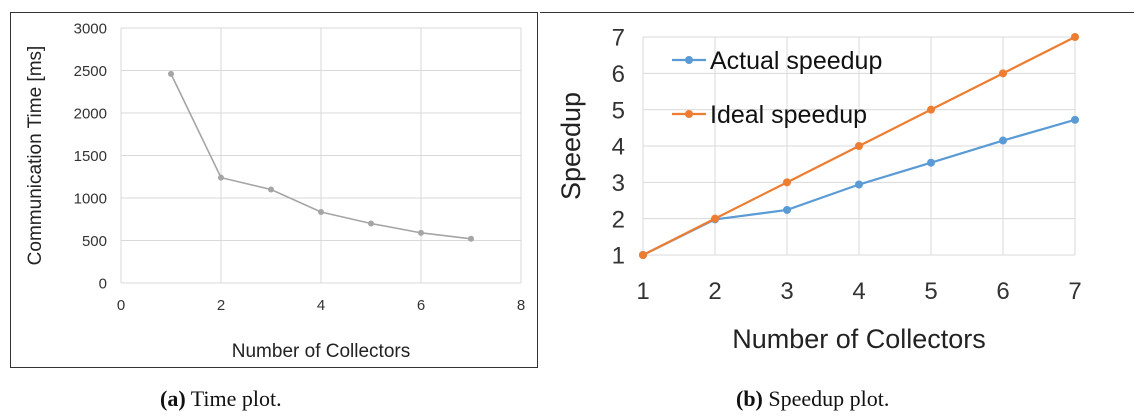  What do you see at coordinates (618, 110) in the screenshot?
I see `y-tick-label: 5` at bounding box center [618, 110].